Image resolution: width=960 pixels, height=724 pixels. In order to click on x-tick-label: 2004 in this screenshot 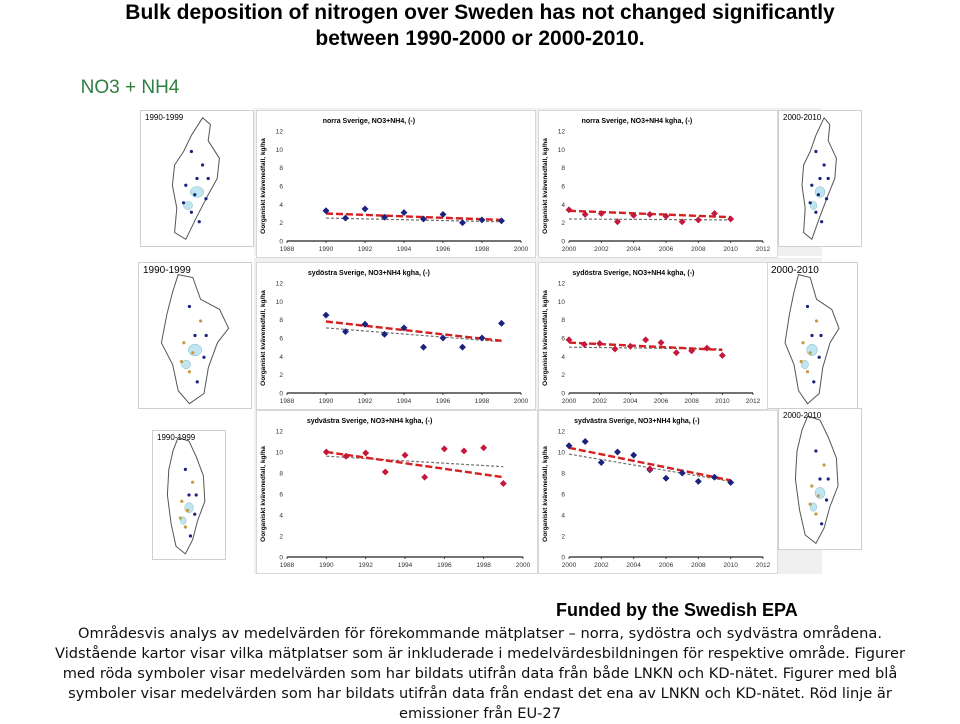, I will do `click(633, 249)`.